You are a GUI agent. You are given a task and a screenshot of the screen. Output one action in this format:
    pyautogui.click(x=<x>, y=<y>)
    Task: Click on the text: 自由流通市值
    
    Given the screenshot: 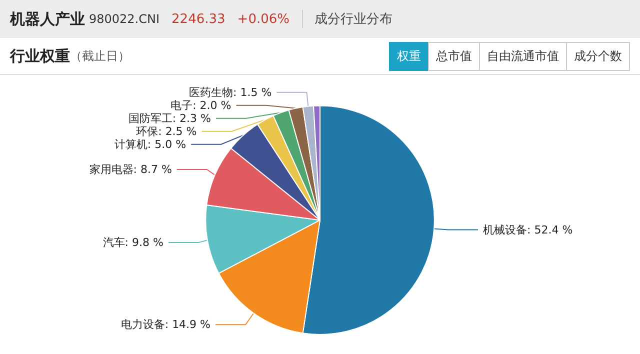 What is the action you would take?
    pyautogui.click(x=523, y=56)
    